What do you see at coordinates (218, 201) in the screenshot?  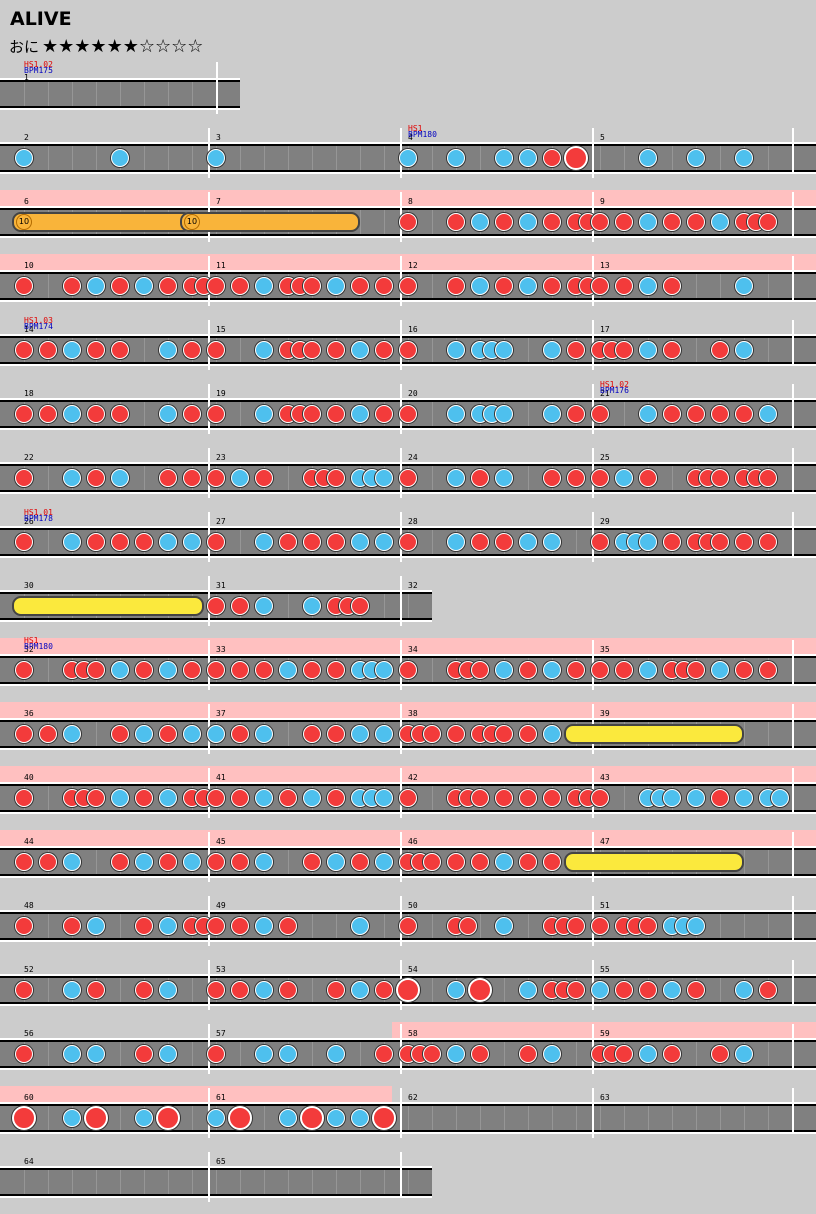 I see `measure-number: 7` at bounding box center [218, 201].